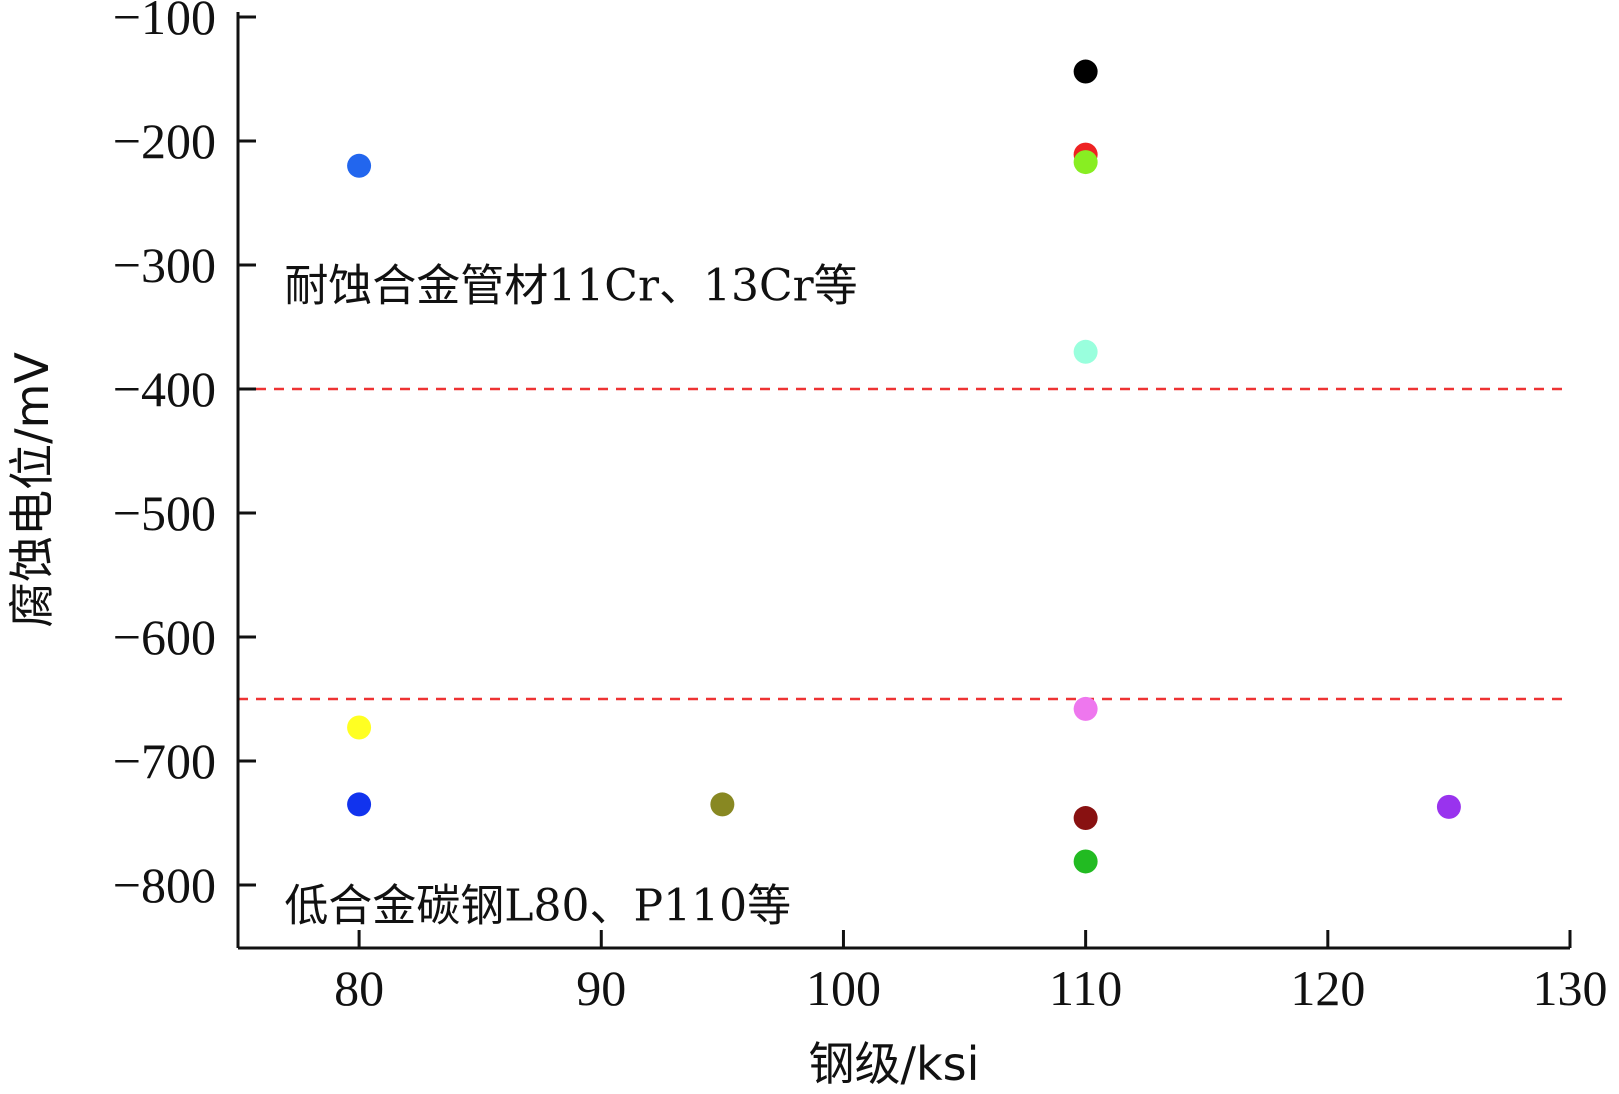  I want to click on y-tick-label: −100, so click(164, 22).